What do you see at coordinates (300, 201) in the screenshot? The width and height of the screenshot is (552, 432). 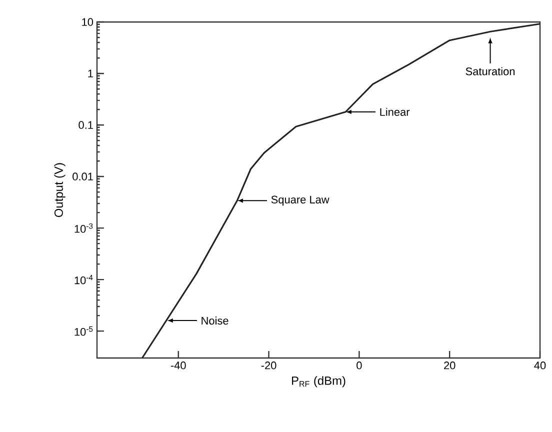 I see `annotation: Square Law` at bounding box center [300, 201].